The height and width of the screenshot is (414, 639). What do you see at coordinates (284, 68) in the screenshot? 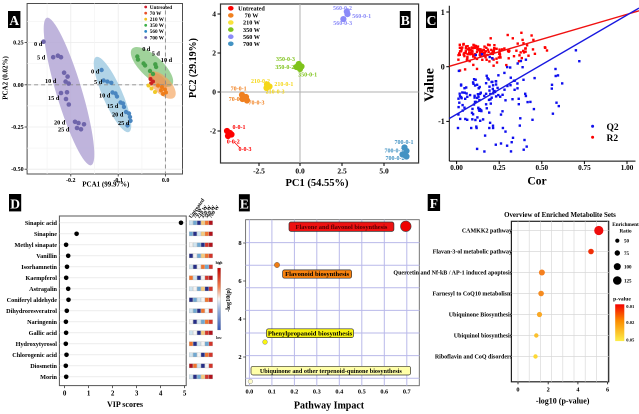
I see `svg-text: 350-0-2` at bounding box center [284, 68].